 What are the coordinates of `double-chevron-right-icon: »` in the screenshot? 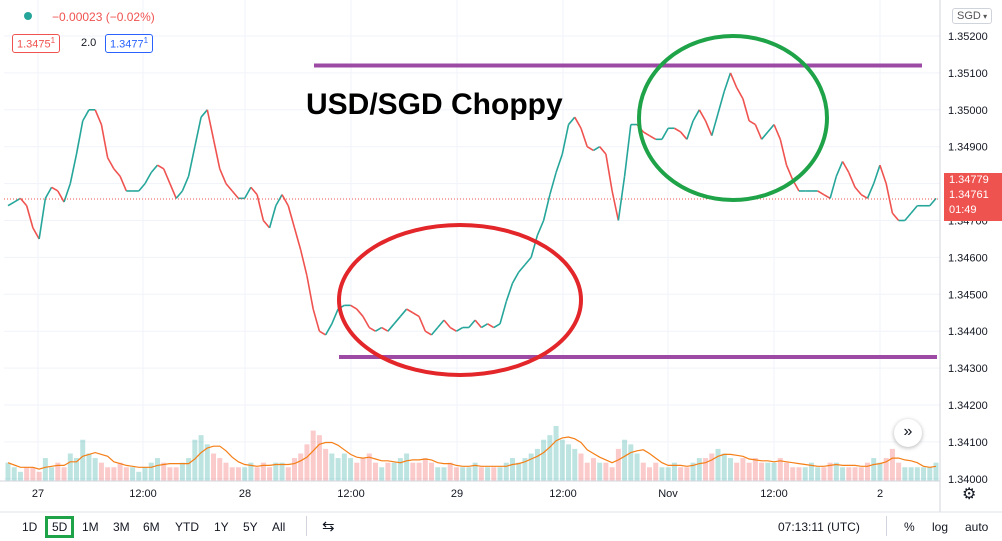 It's located at (908, 431).